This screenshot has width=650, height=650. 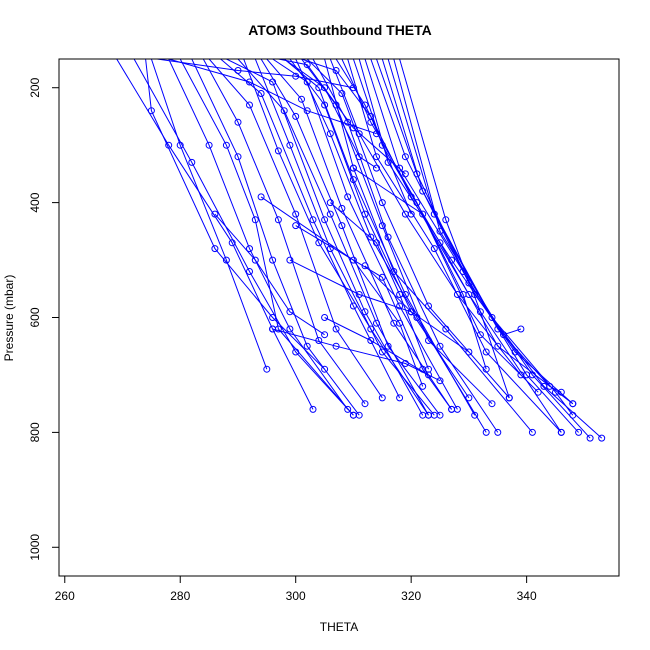 What do you see at coordinates (296, 596) in the screenshot?
I see `x-tick-label: 300` at bounding box center [296, 596].